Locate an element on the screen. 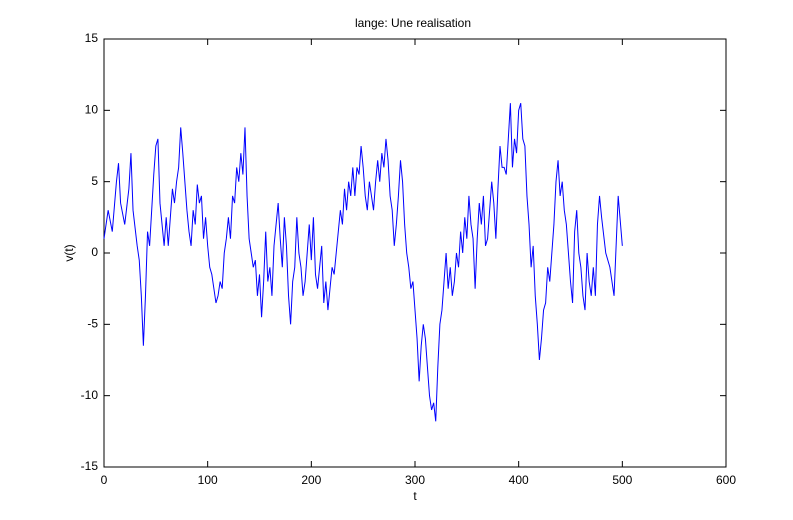 The image size is (793, 520). x-tick-label: 200 is located at coordinates (311, 480).